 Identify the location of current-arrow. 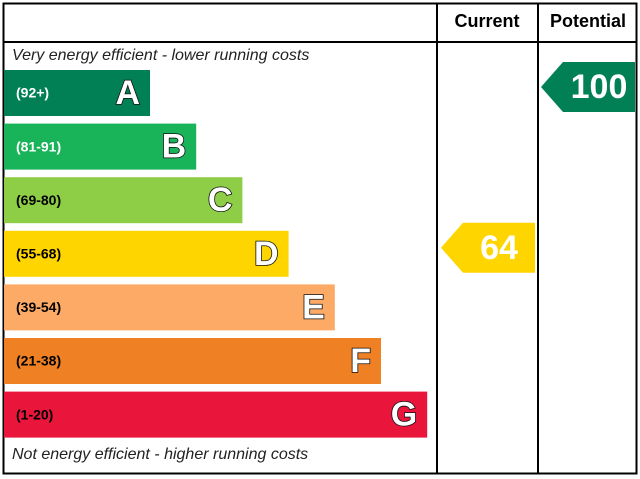
(488, 247).